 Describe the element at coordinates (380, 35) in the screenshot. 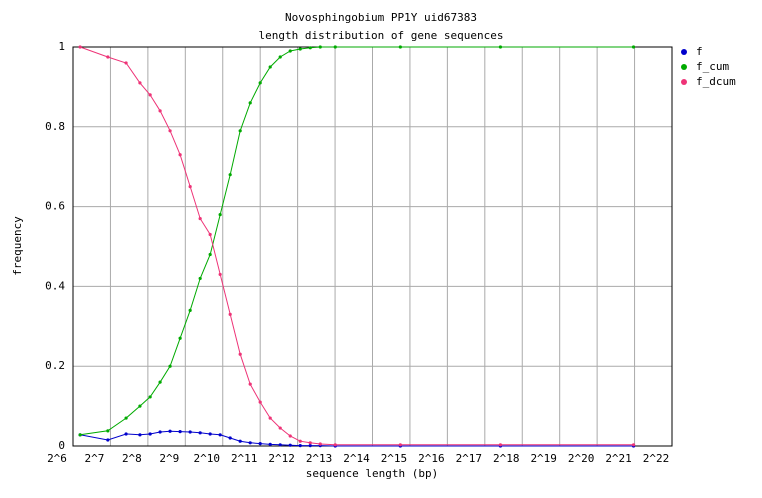

I see `chart-subtitle: length distribution of gene sequences` at that location.